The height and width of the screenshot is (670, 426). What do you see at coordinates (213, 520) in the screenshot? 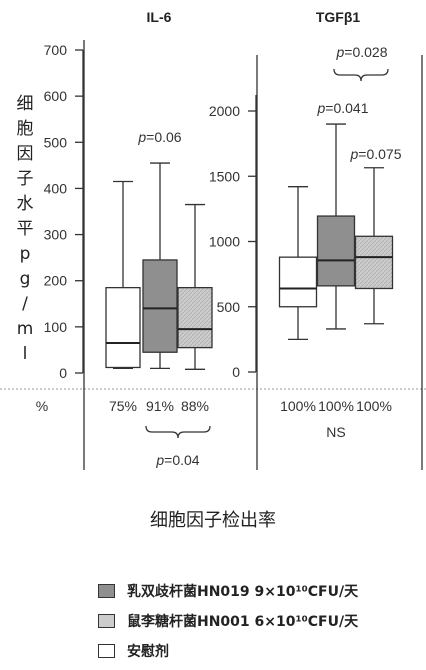
I see `x-axis-caption: 细胞因子检出率` at bounding box center [213, 520].